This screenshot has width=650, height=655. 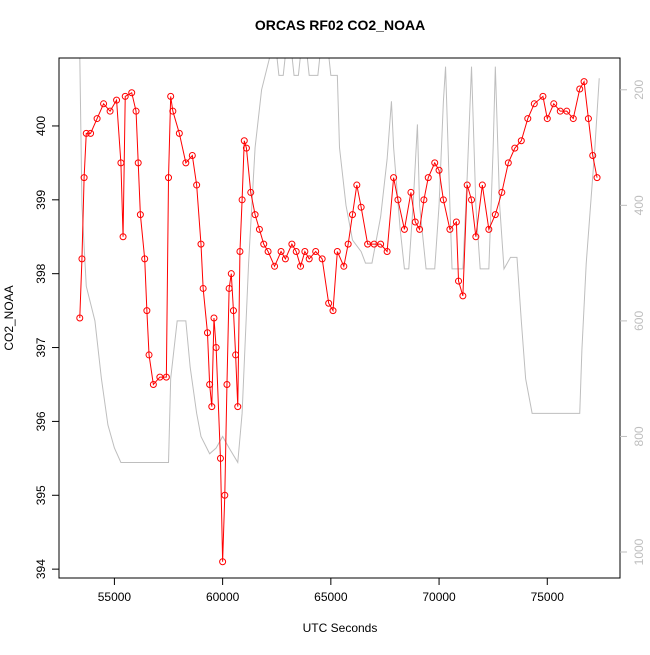 I want to click on y-tick-label: 398, so click(x=41, y=273).